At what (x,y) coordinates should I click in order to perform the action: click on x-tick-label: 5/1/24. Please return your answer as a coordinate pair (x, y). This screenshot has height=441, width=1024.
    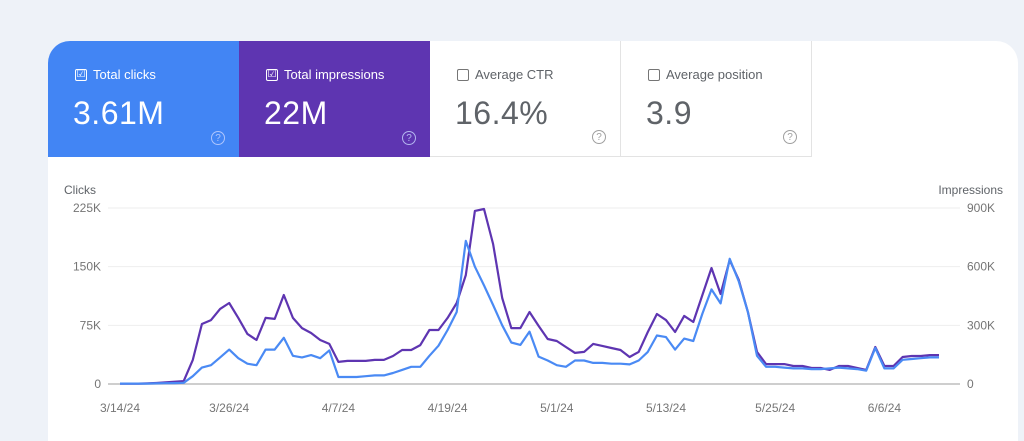
    Looking at the image, I should click on (557, 408).